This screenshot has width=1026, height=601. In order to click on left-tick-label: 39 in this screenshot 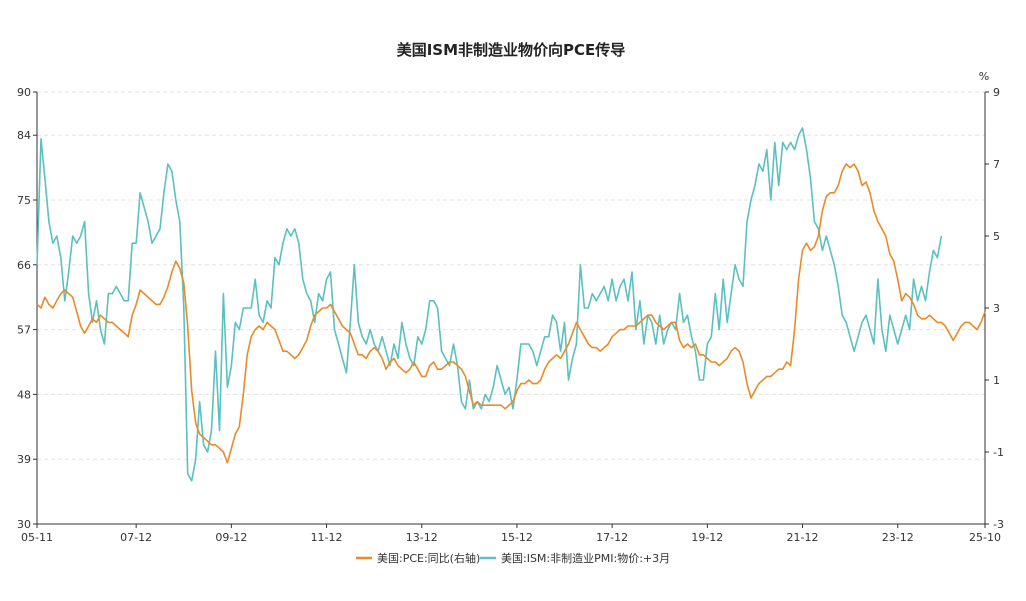, I will do `click(24, 459)`.